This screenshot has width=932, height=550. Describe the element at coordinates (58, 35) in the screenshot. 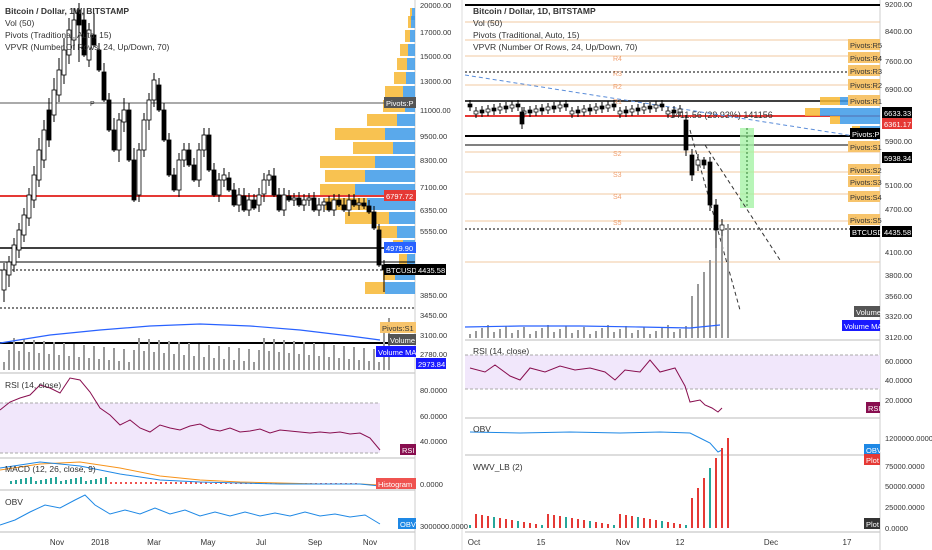

I see `left-pivots-indicator: Pivots (Traditional, Auto, 15)` at that location.